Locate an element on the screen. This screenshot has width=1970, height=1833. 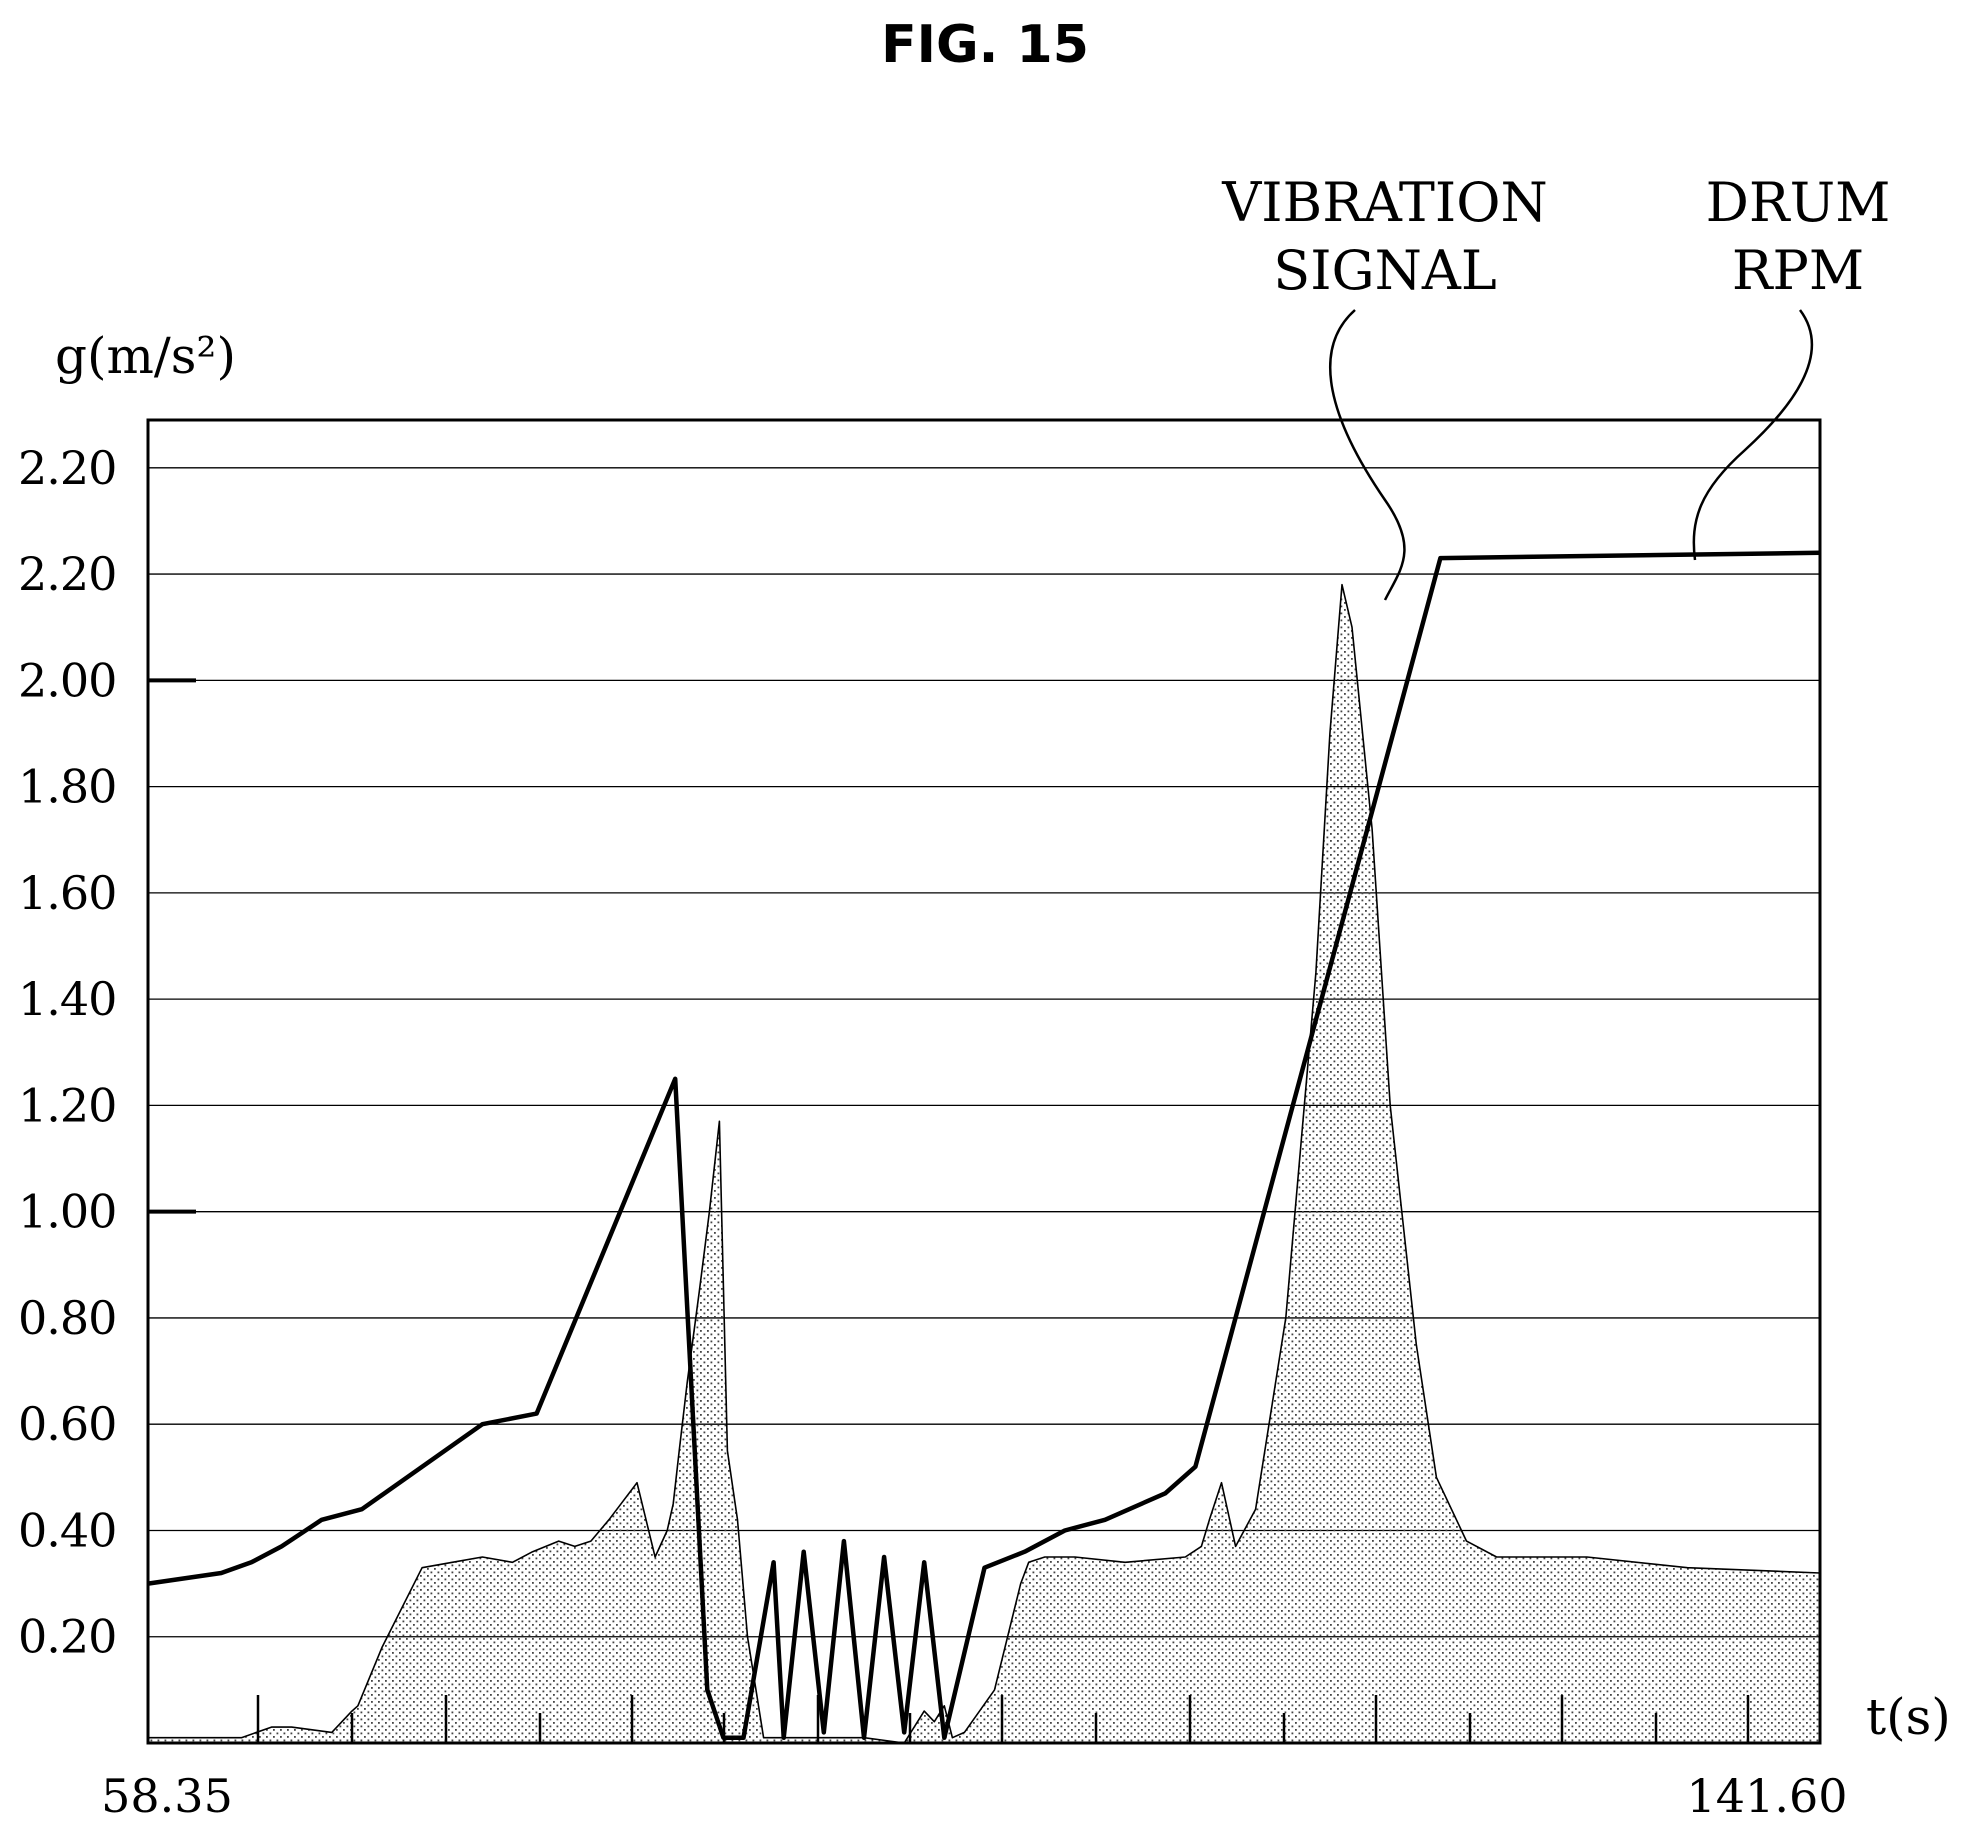
figure-title: FIG. 15 is located at coordinates (985, 45).